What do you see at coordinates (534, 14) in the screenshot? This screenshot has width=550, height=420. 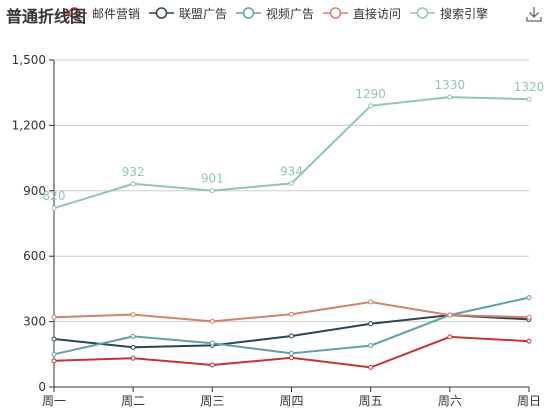 I see `download-icon` at bounding box center [534, 14].